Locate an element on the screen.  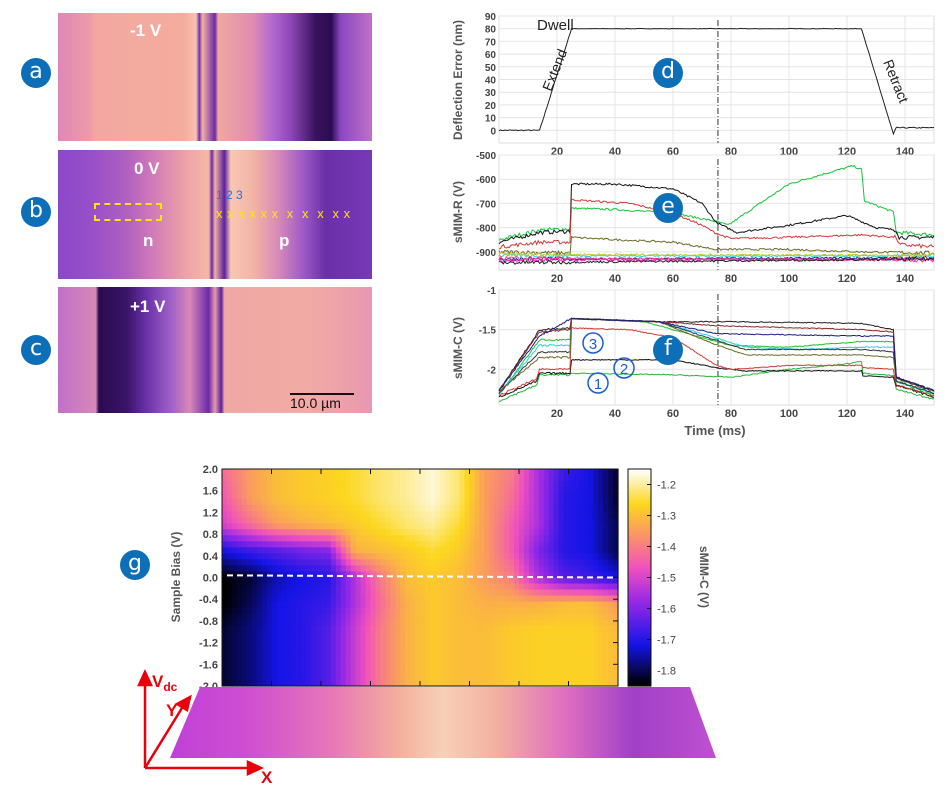
y-axis-title-g: Sample Bias (V) is located at coordinates (176, 577).